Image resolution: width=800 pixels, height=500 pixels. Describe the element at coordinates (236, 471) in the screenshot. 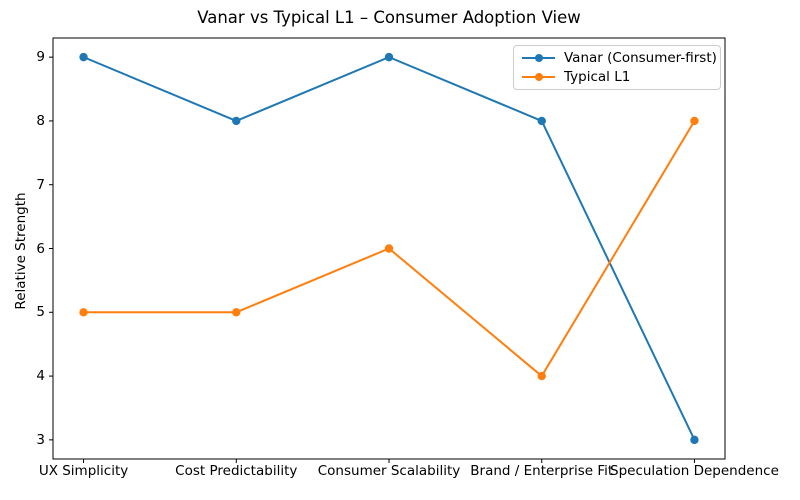

I see `x-tick-label: Cost Predictability` at that location.